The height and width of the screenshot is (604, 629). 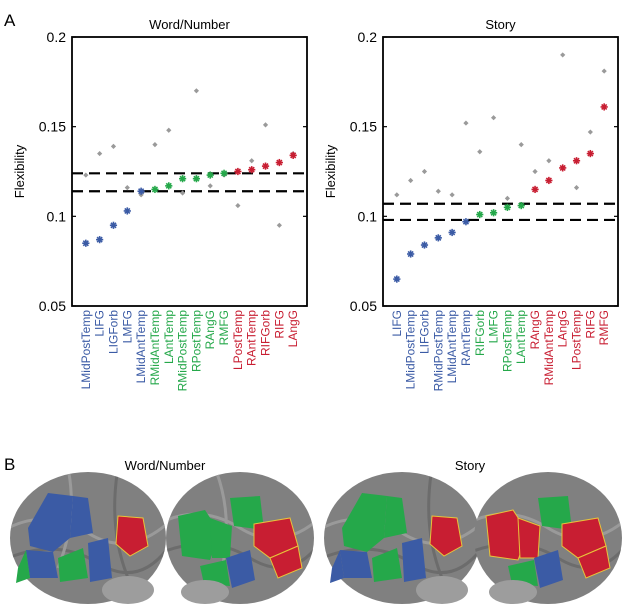 What do you see at coordinates (86, 350) in the screenshot?
I see `x-tick-label: LMidPostTemp` at bounding box center [86, 350].